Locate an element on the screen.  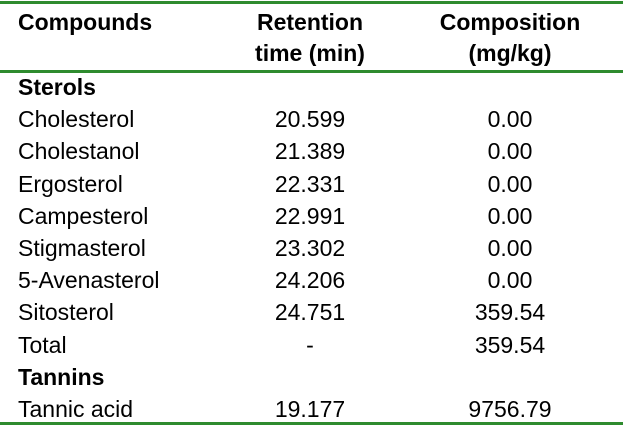
header-cell: Compounds is located at coordinates (85, 22).